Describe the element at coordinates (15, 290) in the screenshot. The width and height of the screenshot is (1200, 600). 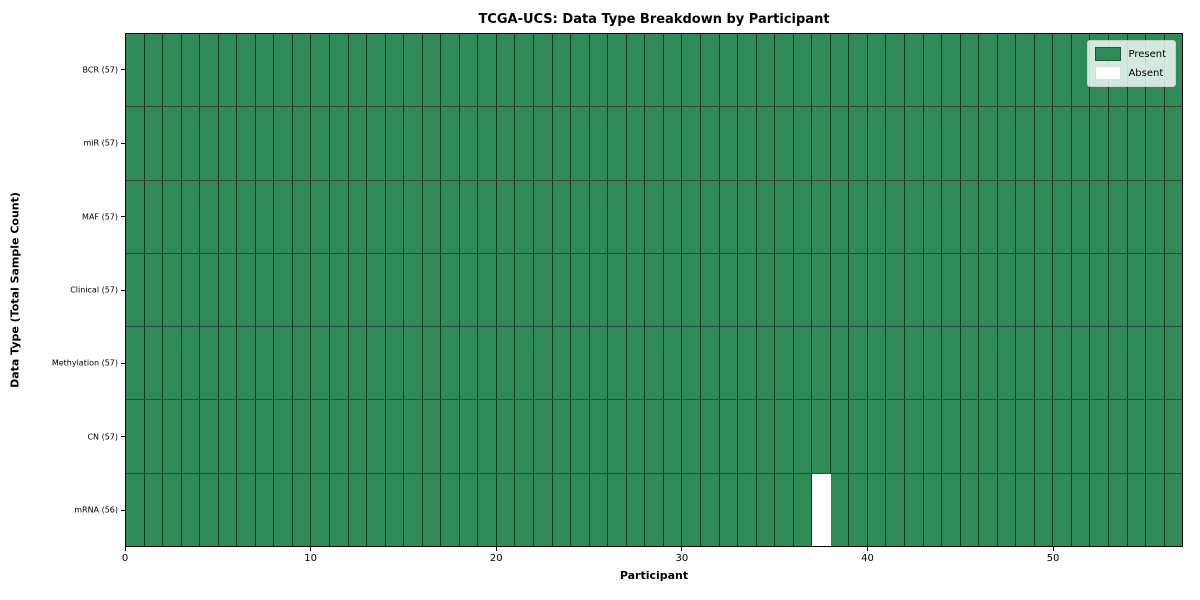
I see `y-axis-label: Data Type (Total Sample Count)` at that location.